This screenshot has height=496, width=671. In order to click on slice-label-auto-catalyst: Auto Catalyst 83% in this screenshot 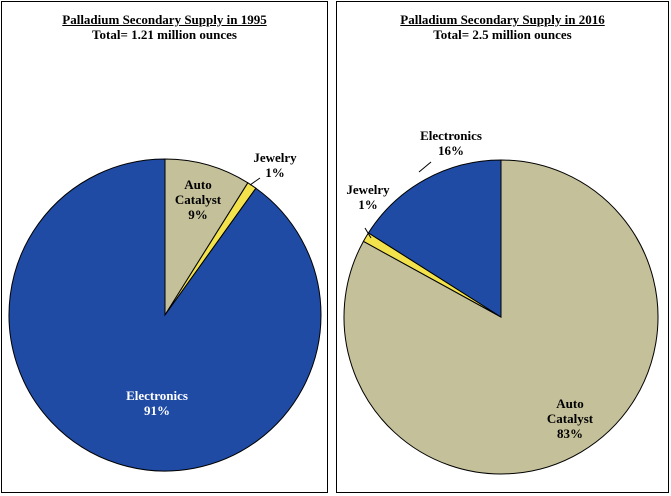, I will do `click(570, 418)`.